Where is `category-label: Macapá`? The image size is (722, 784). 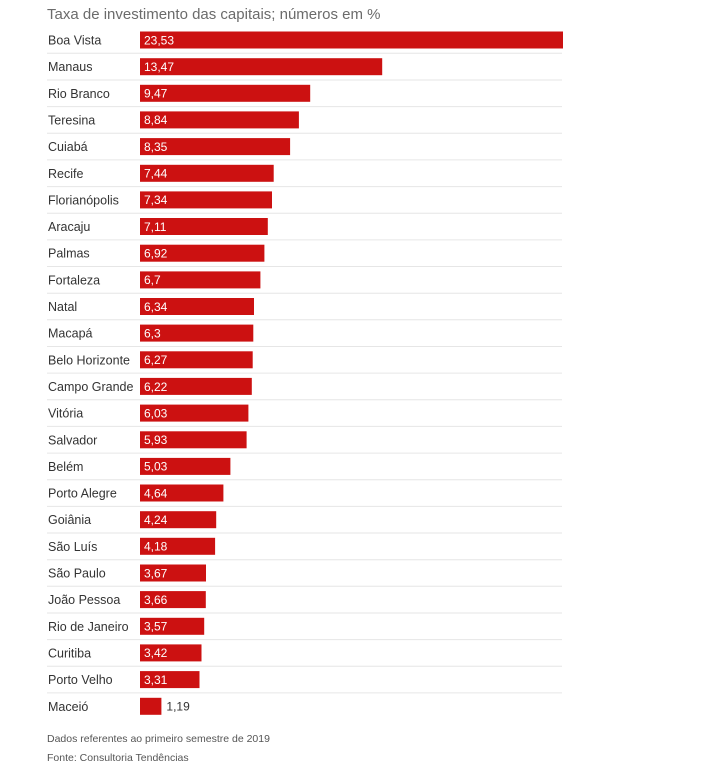 category-label: Macapá is located at coordinates (70, 334).